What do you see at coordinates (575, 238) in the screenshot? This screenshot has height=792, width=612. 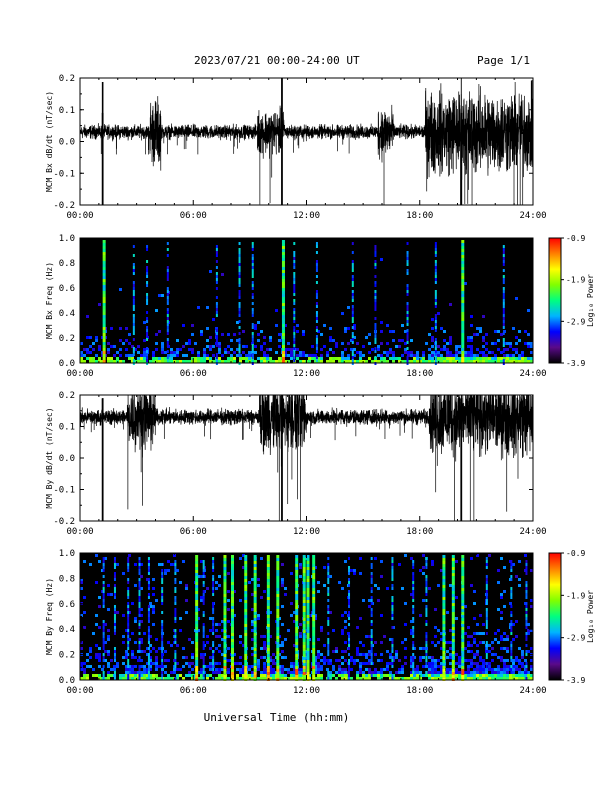 I see `colorbar-1-tick-label: -0.9` at bounding box center [575, 238].